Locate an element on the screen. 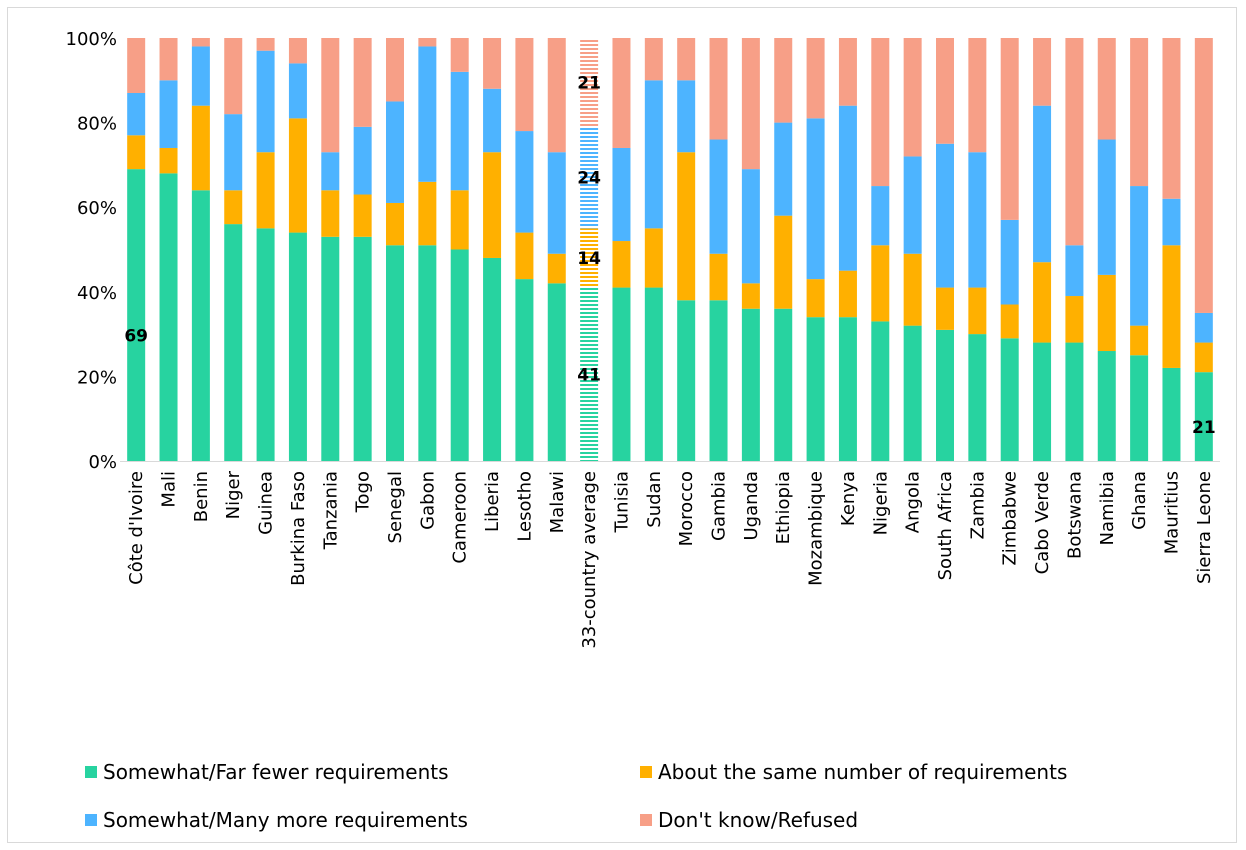  x-tick-label: Malawi is located at coordinates (557, 502).